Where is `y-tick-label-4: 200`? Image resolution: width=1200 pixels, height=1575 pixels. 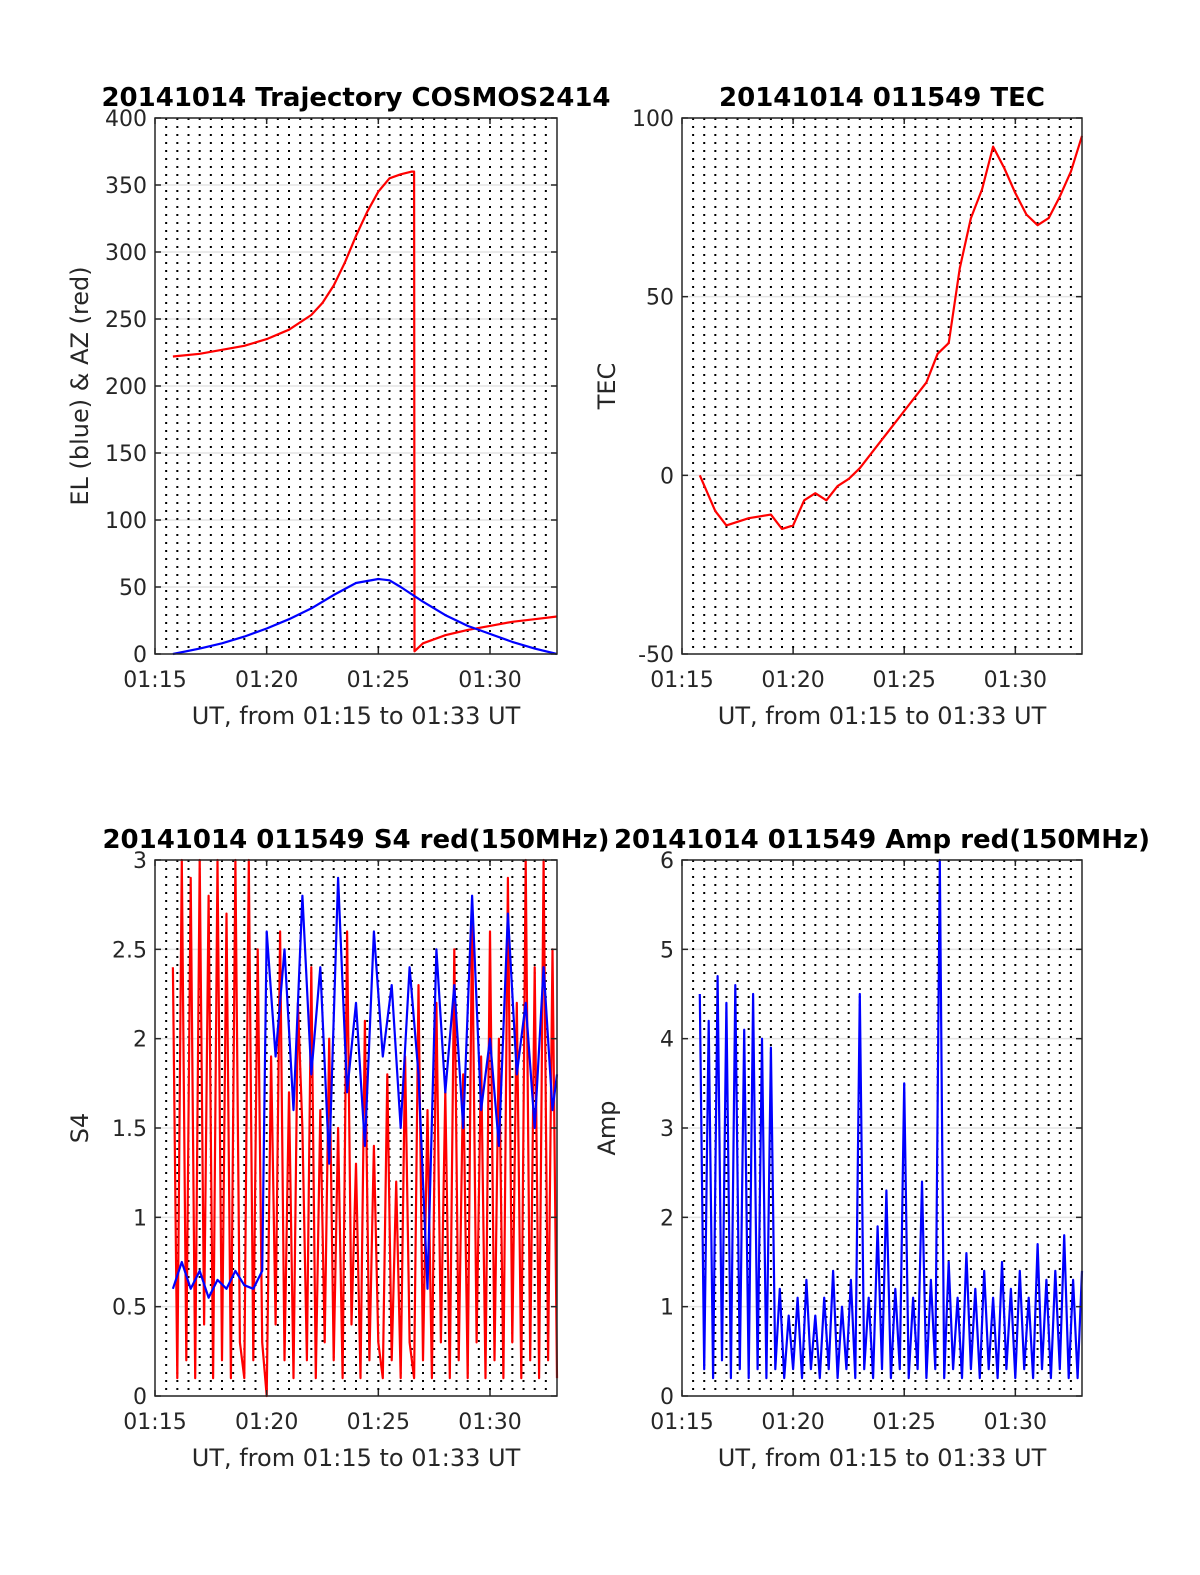 y-tick-label-4: 200 is located at coordinates (126, 387).